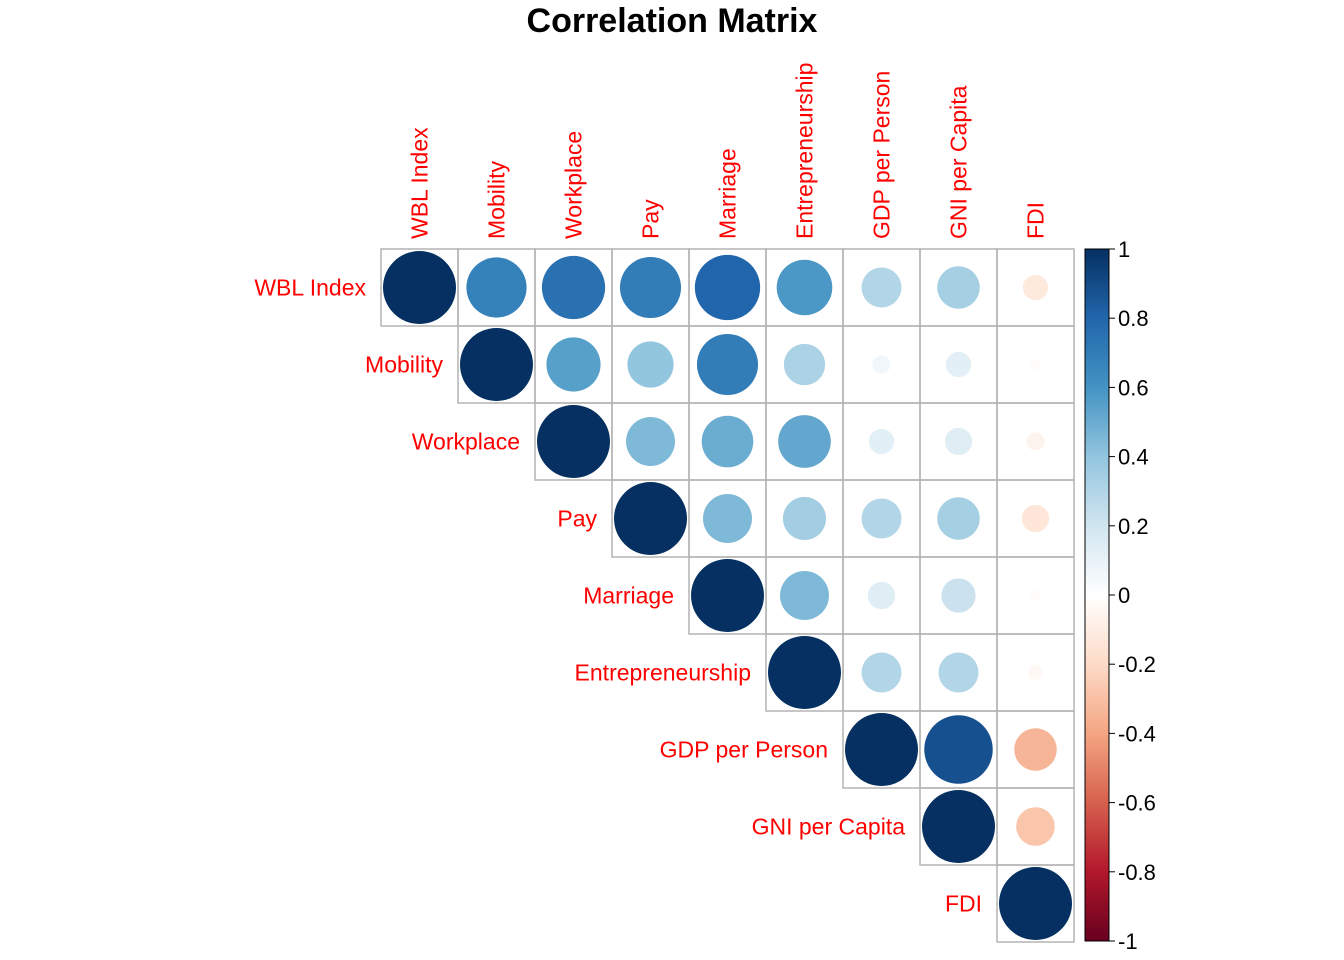 The width and height of the screenshot is (1344, 960). I want to click on corr-circle-entrepreneurship-fdi, so click(1035, 672).